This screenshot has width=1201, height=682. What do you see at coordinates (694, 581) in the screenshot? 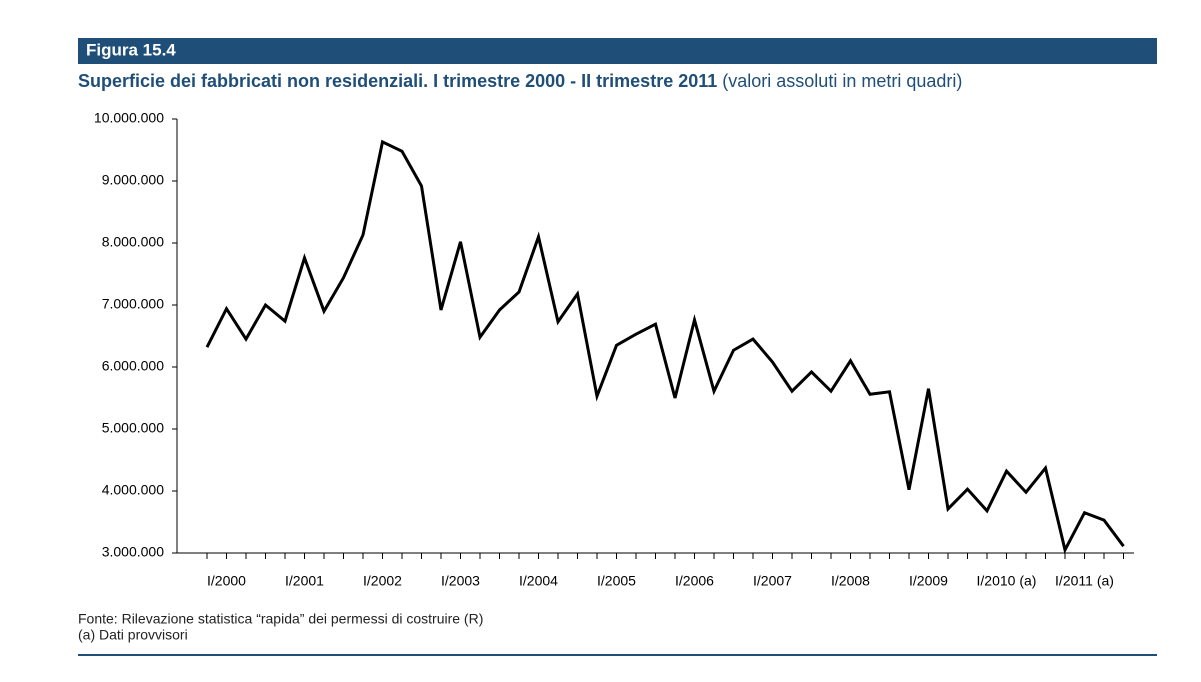
I see `x-tick-label: I/2006` at bounding box center [694, 581].